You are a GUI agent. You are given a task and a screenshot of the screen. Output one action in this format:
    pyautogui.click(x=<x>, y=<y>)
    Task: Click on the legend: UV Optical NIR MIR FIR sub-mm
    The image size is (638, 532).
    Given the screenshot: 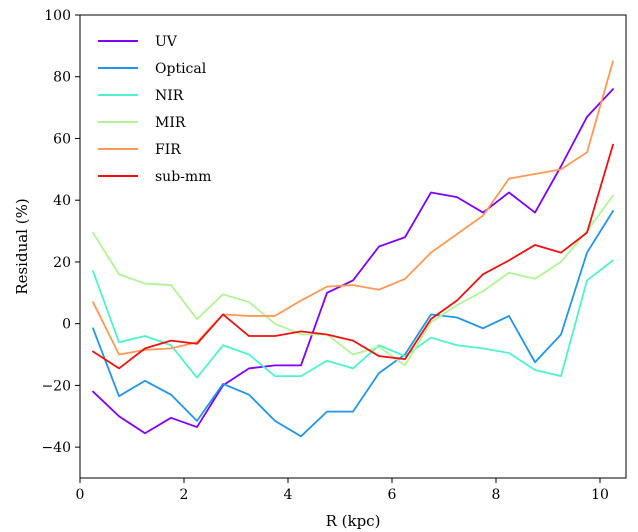 What is the action you would take?
    pyautogui.click(x=154, y=109)
    